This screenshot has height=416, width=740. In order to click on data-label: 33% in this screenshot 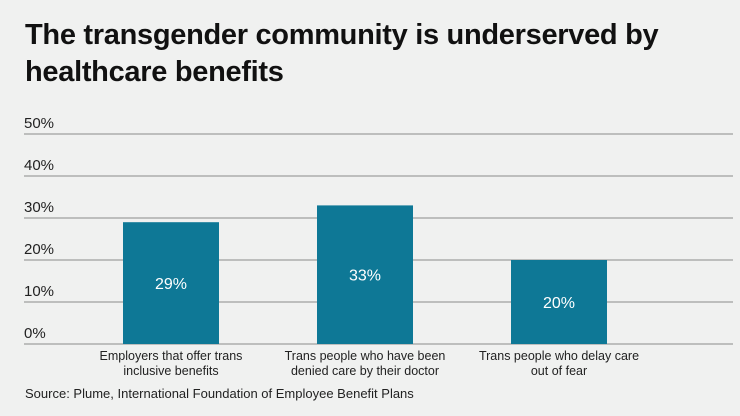, I will do `click(365, 276)`.